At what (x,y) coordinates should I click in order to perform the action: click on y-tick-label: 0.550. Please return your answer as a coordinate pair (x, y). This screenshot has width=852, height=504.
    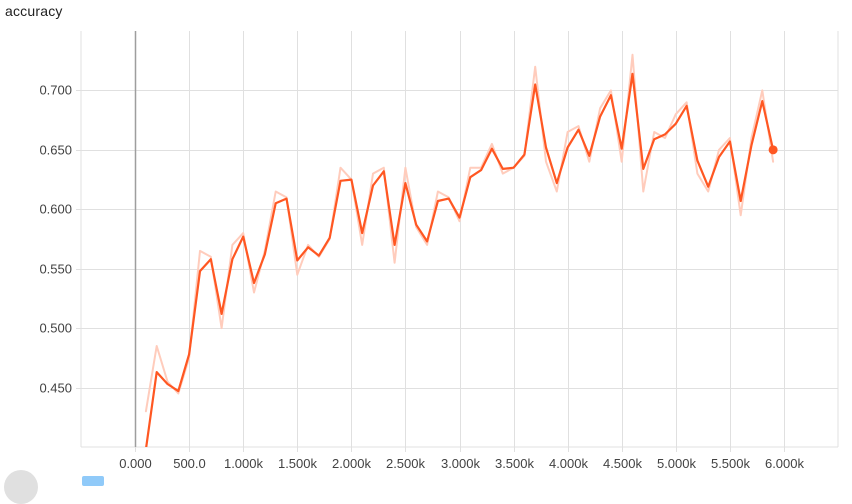
    Looking at the image, I should click on (55, 269).